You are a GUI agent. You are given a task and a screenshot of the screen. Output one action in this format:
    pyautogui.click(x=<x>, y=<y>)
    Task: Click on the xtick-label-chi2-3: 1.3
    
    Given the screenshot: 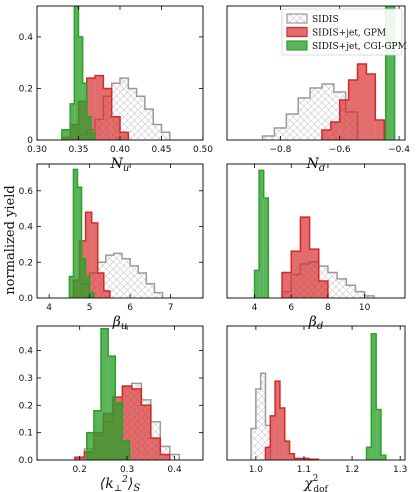 What is the action you would take?
    pyautogui.click(x=400, y=470)
    